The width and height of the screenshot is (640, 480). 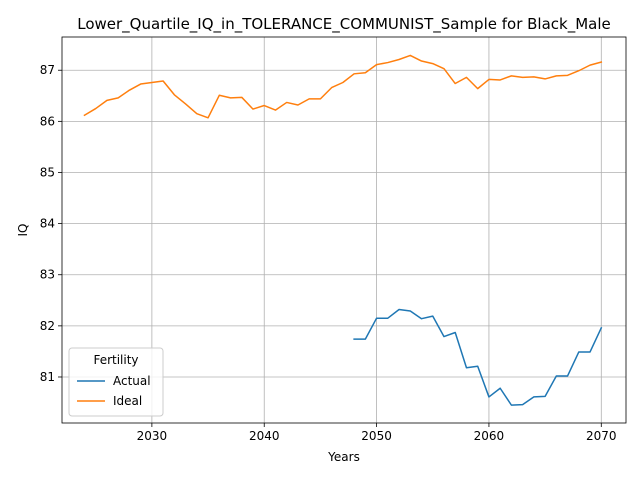 What do you see at coordinates (489, 436) in the screenshot?
I see `x-tick-label: 2060` at bounding box center [489, 436].